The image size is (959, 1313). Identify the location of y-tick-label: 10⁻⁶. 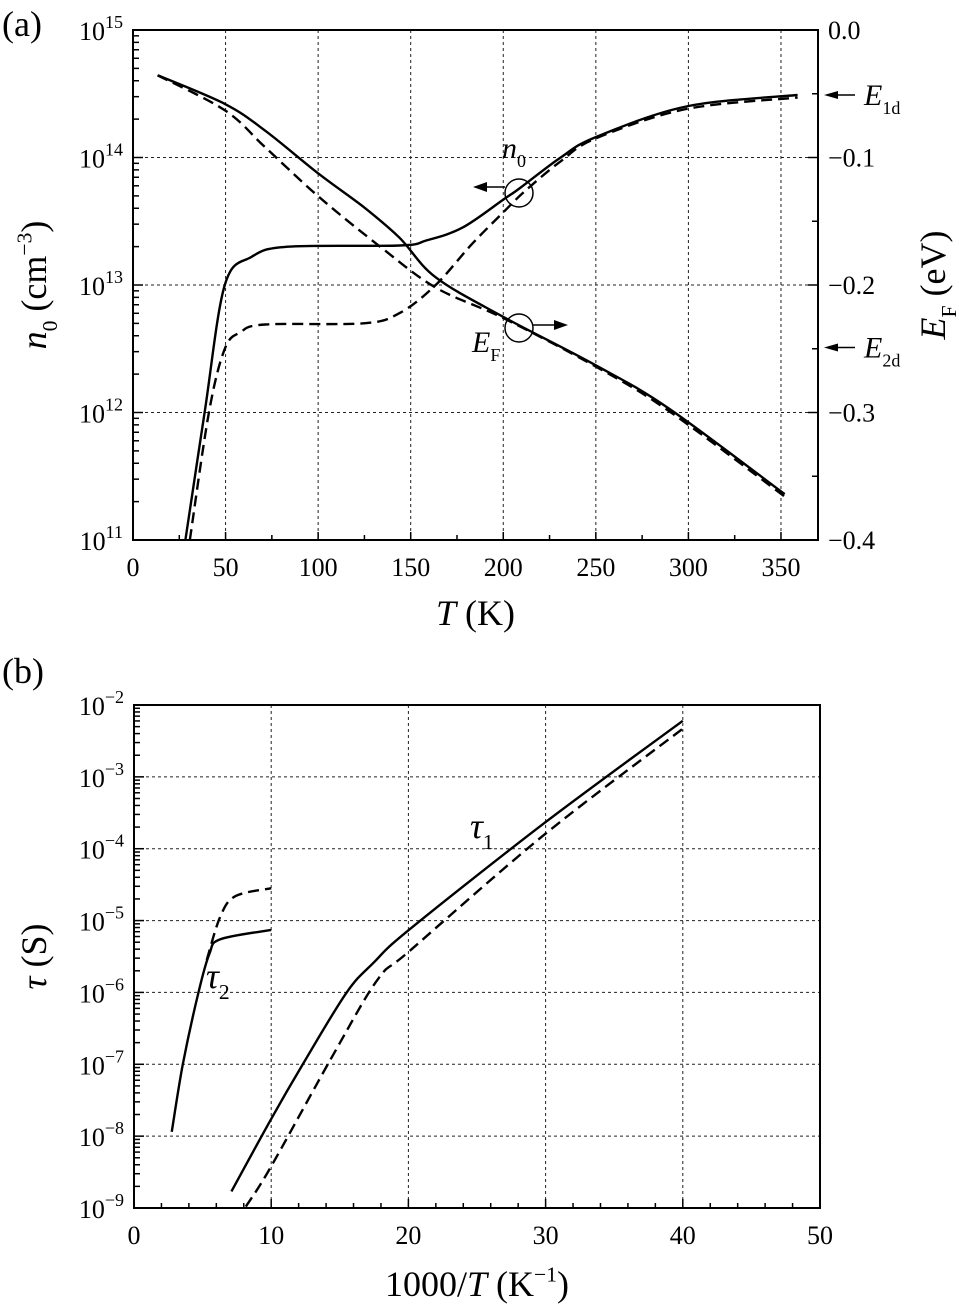
(101, 991).